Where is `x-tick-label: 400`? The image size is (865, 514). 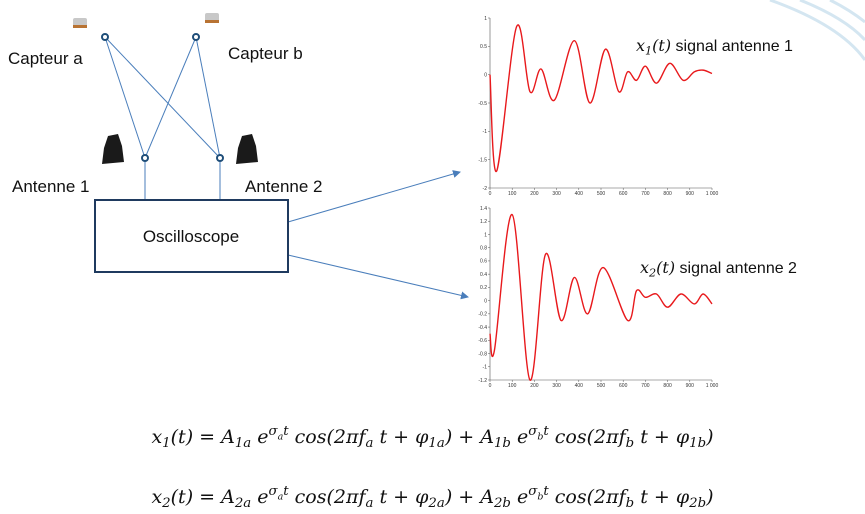
x-tick-label: 400 is located at coordinates (579, 386).